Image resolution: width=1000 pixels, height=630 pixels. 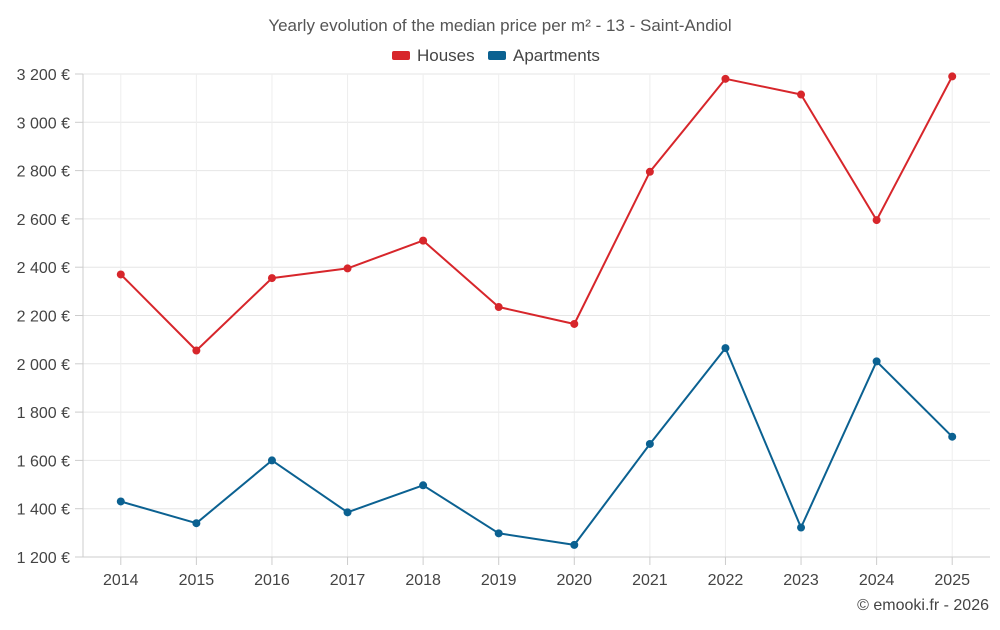 I want to click on data-point-houses-2017, so click(x=347, y=268).